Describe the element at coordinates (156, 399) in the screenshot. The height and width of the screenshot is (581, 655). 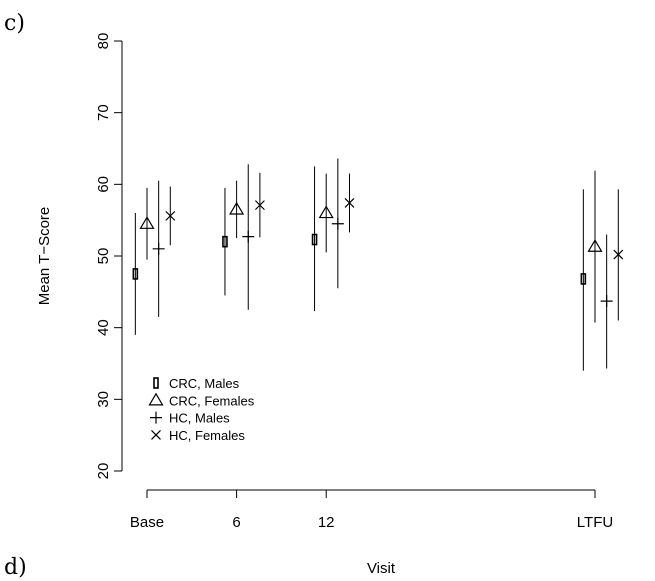
I see `legend-marker-triangle` at that location.